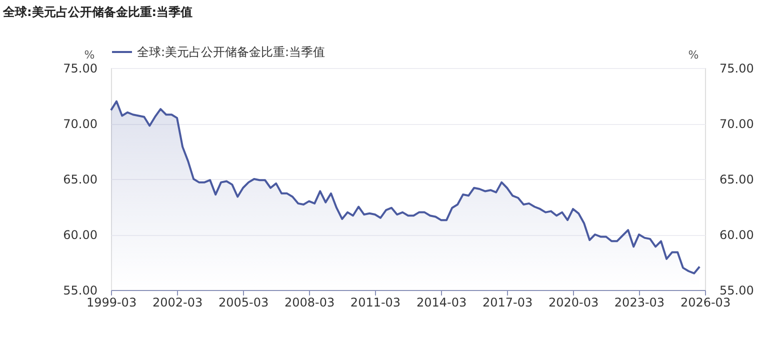 This screenshot has height=343, width=761. What do you see at coordinates (693, 55) in the screenshot?
I see `y2-axis-title: %` at bounding box center [693, 55].